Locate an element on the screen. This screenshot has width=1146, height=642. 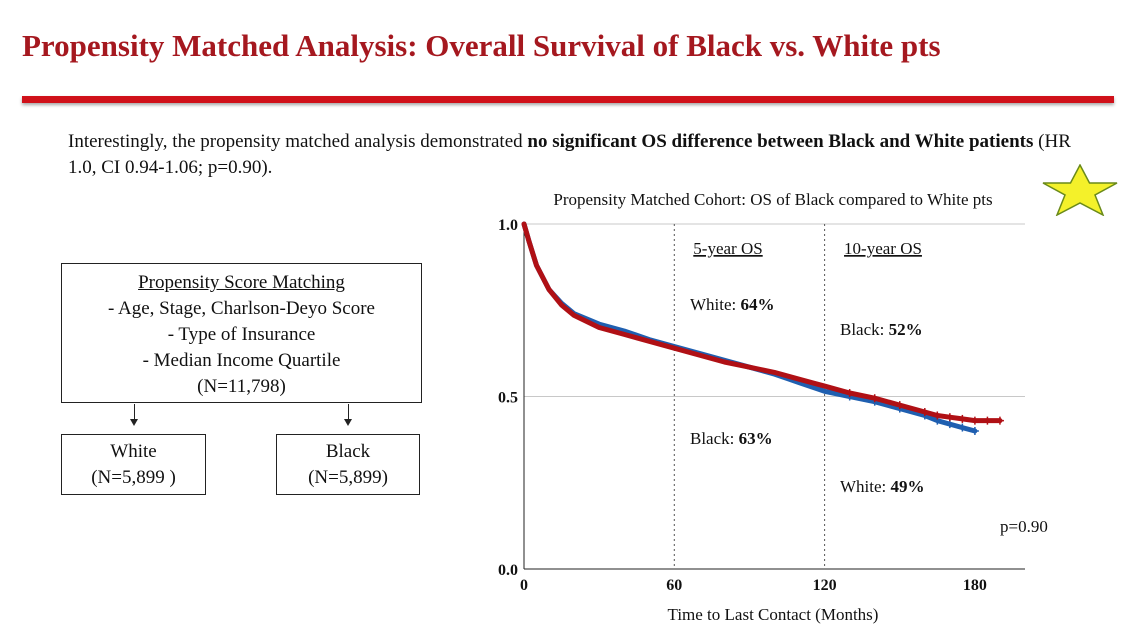
white-group-box: White (N=5,899 ) is located at coordinates (133, 464).